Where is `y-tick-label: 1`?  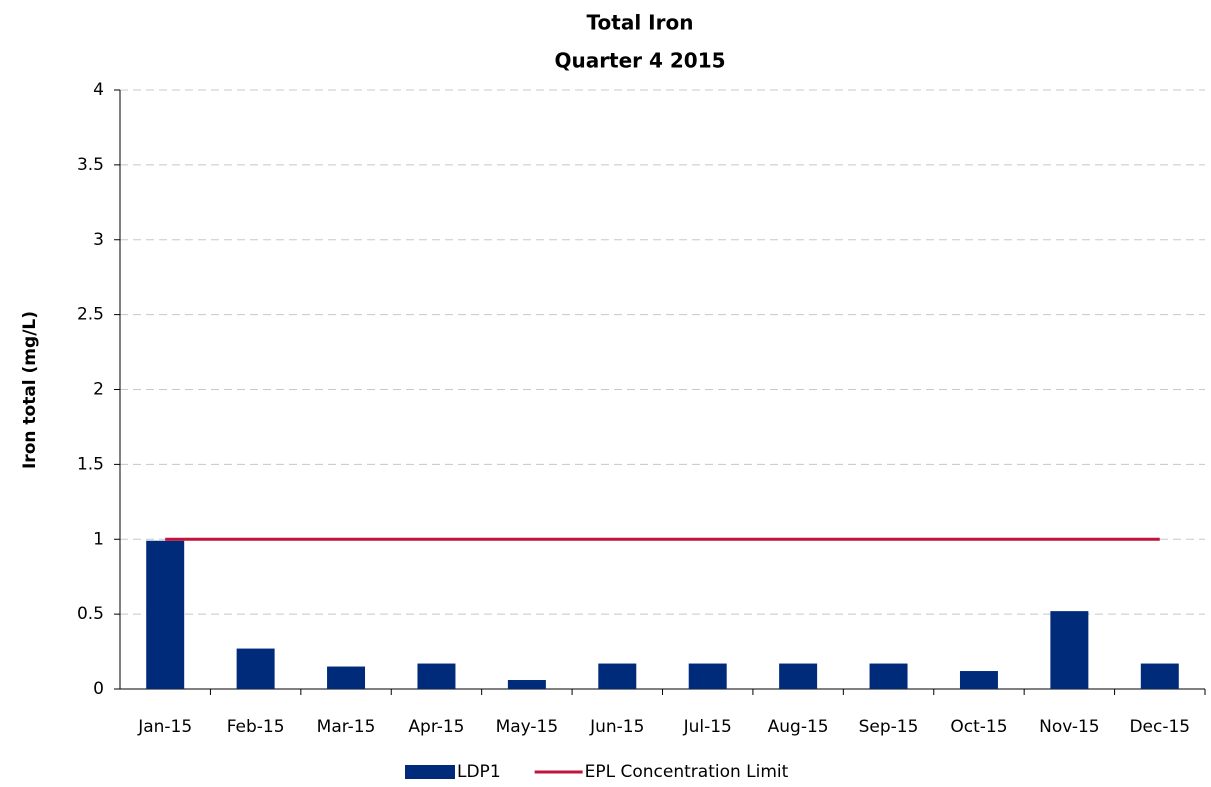 y-tick-label: 1 is located at coordinates (98, 539).